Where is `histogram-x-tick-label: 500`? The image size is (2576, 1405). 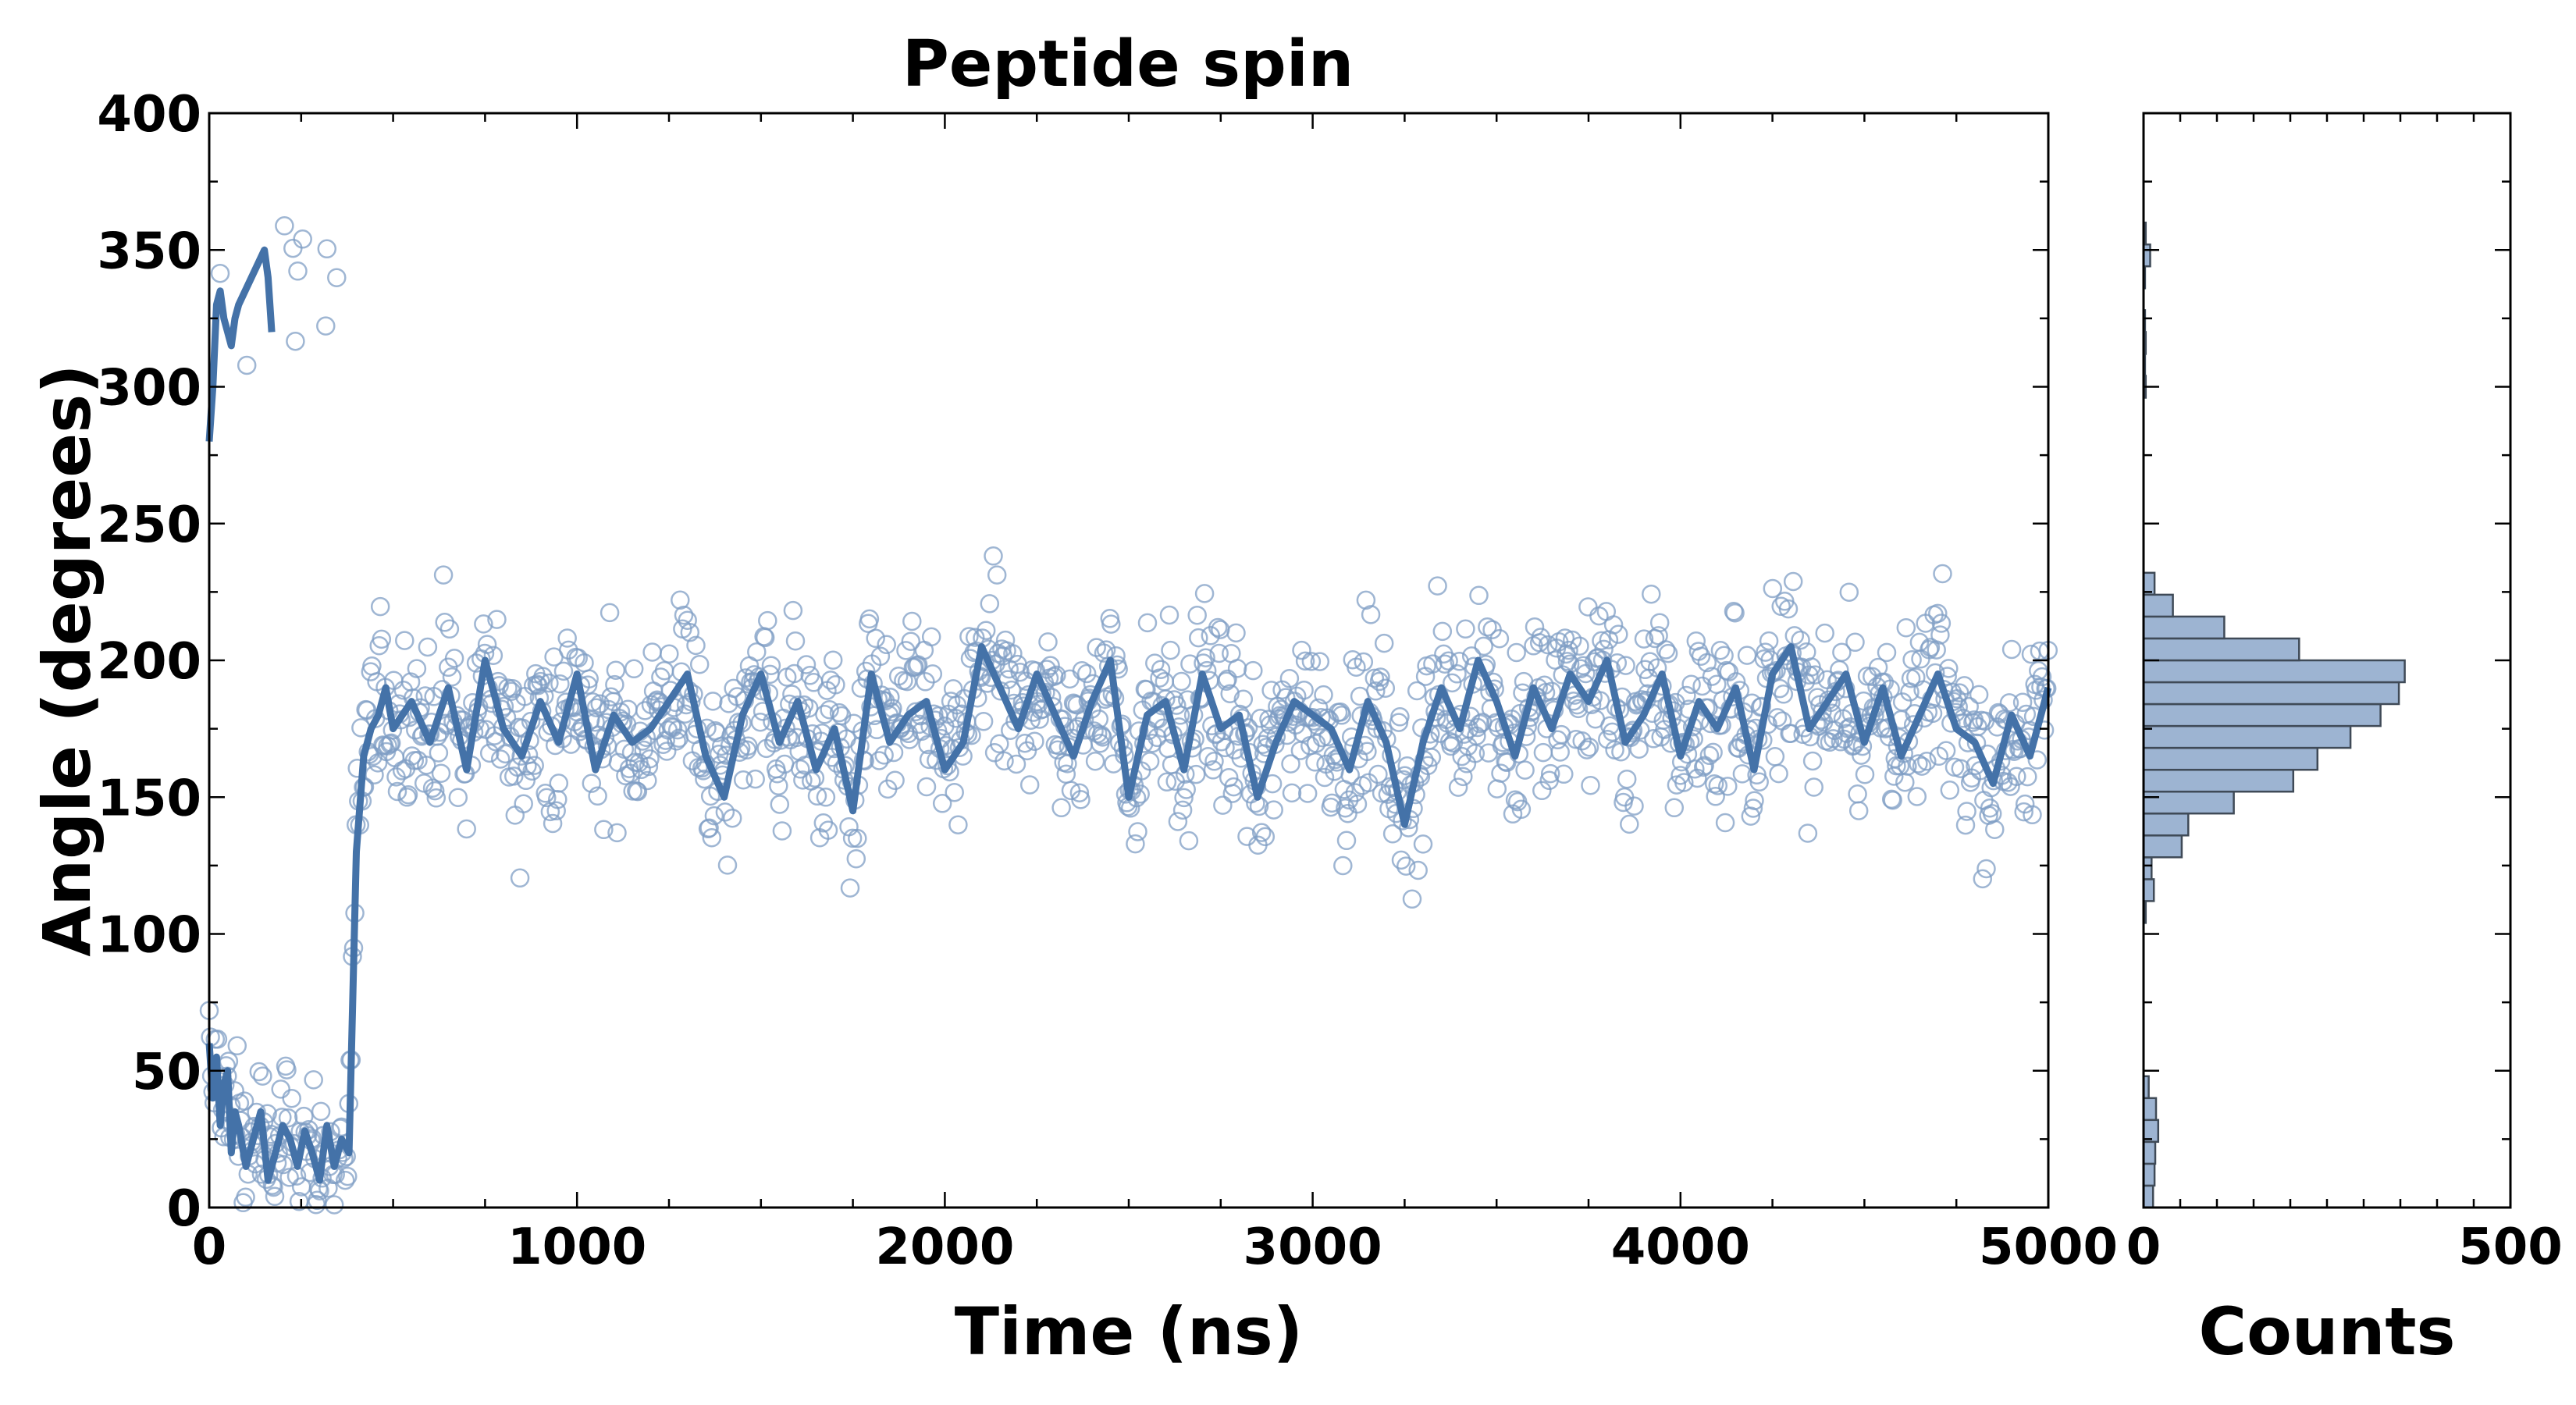 histogram-x-tick-label: 500 is located at coordinates (2510, 1247).